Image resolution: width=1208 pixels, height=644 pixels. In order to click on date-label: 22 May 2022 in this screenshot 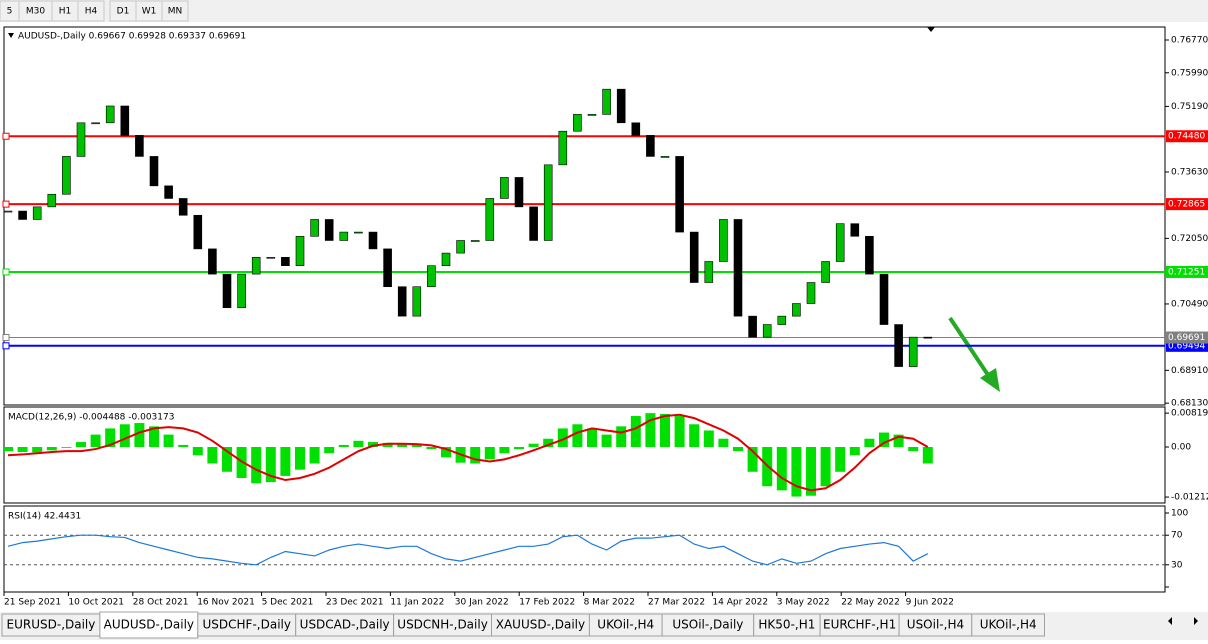, I will do `click(870, 603)`.